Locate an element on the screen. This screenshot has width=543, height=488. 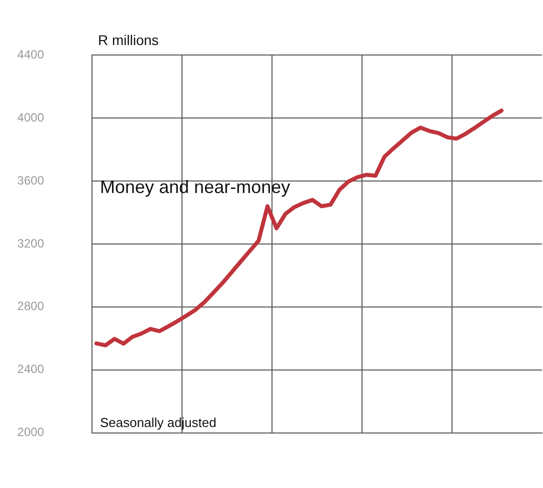
y-tick-label: 2800 is located at coordinates (30, 306).